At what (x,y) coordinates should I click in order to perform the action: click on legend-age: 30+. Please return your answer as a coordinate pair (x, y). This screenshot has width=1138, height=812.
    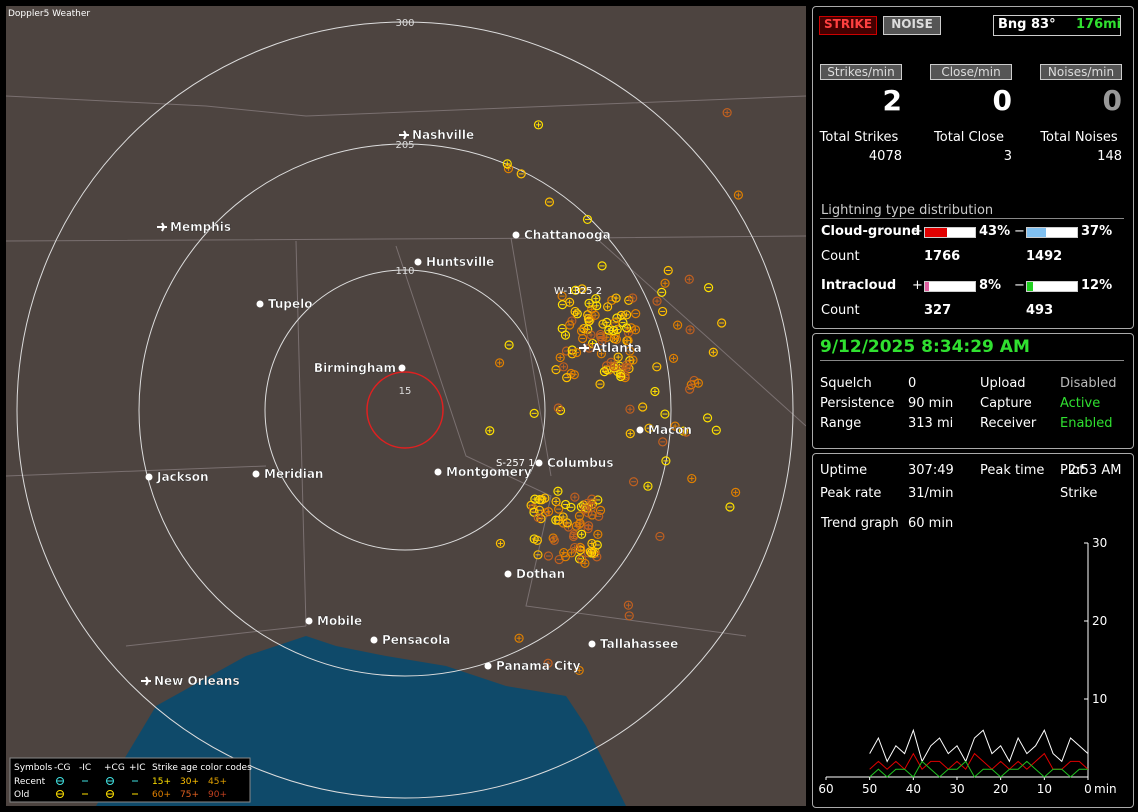
    Looking at the image, I should click on (189, 782).